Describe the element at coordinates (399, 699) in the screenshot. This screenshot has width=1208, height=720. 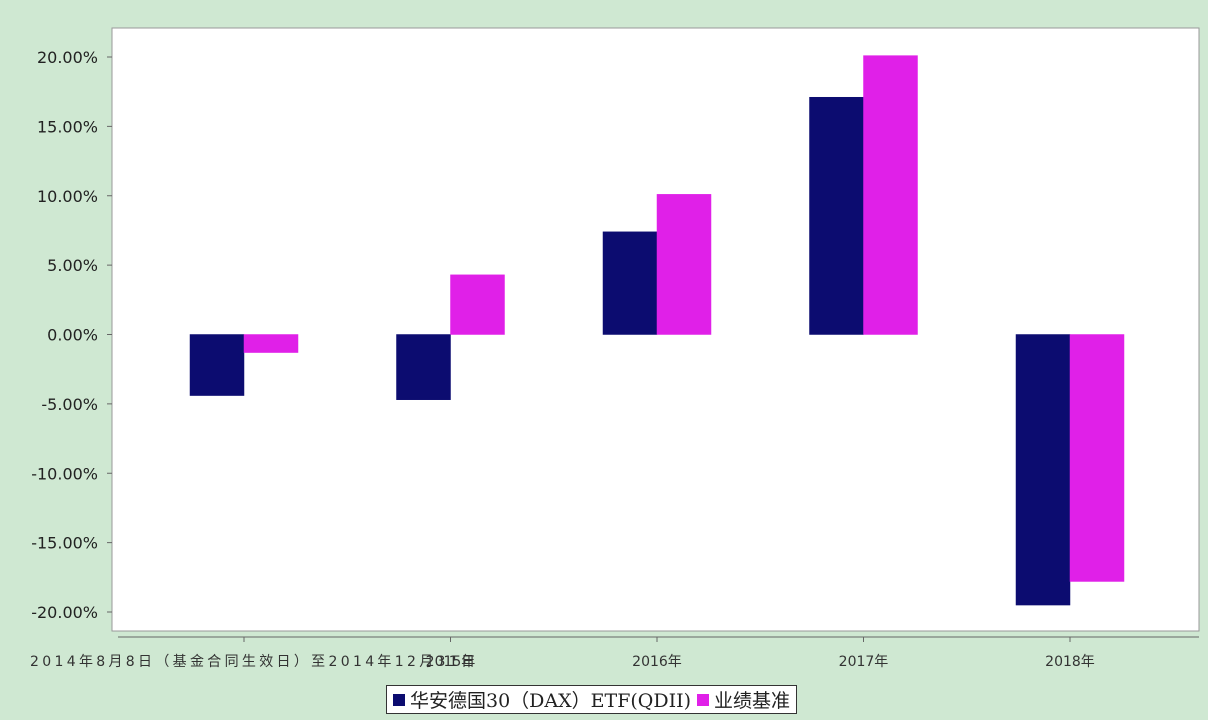
I see `legend-swatch-fund` at that location.